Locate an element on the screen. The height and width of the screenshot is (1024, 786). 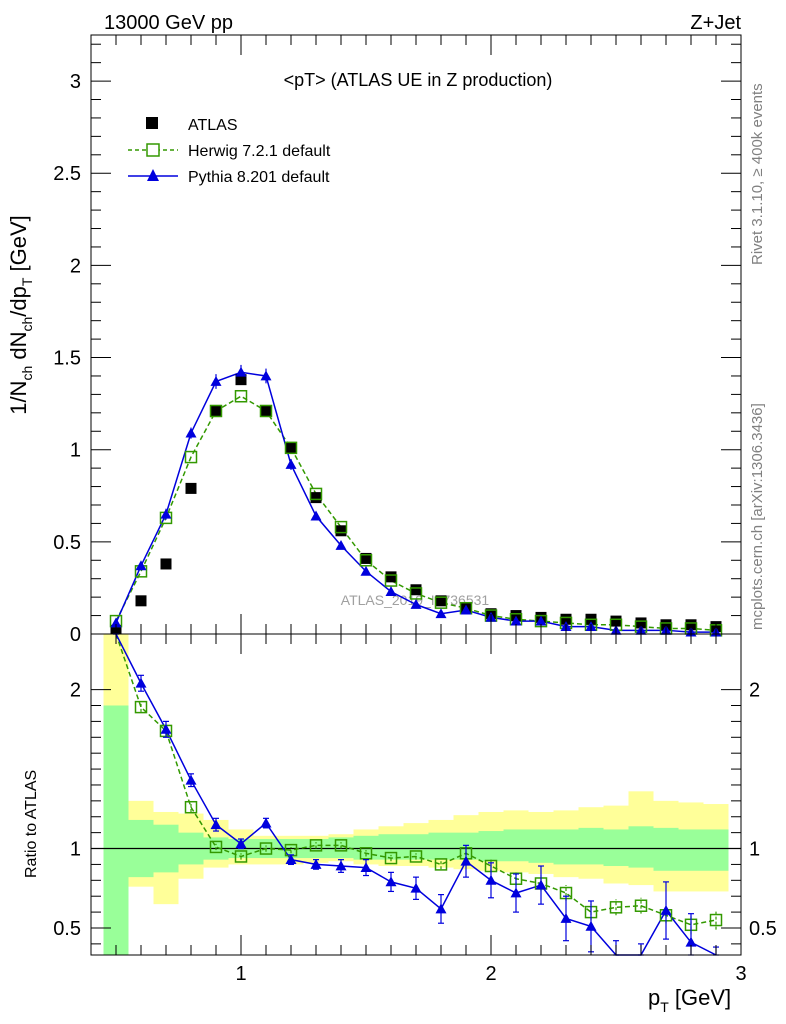
legend-marker-herwig is located at coordinates (153, 150).